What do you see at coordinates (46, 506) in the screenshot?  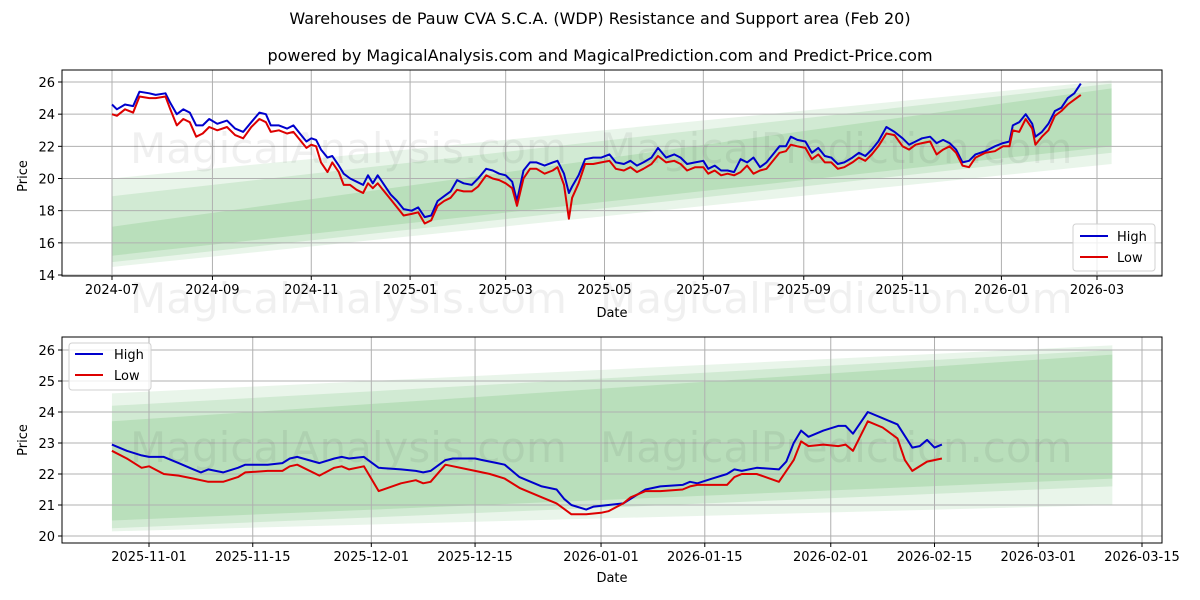 I see `y-tick-label: 21` at bounding box center [46, 506].